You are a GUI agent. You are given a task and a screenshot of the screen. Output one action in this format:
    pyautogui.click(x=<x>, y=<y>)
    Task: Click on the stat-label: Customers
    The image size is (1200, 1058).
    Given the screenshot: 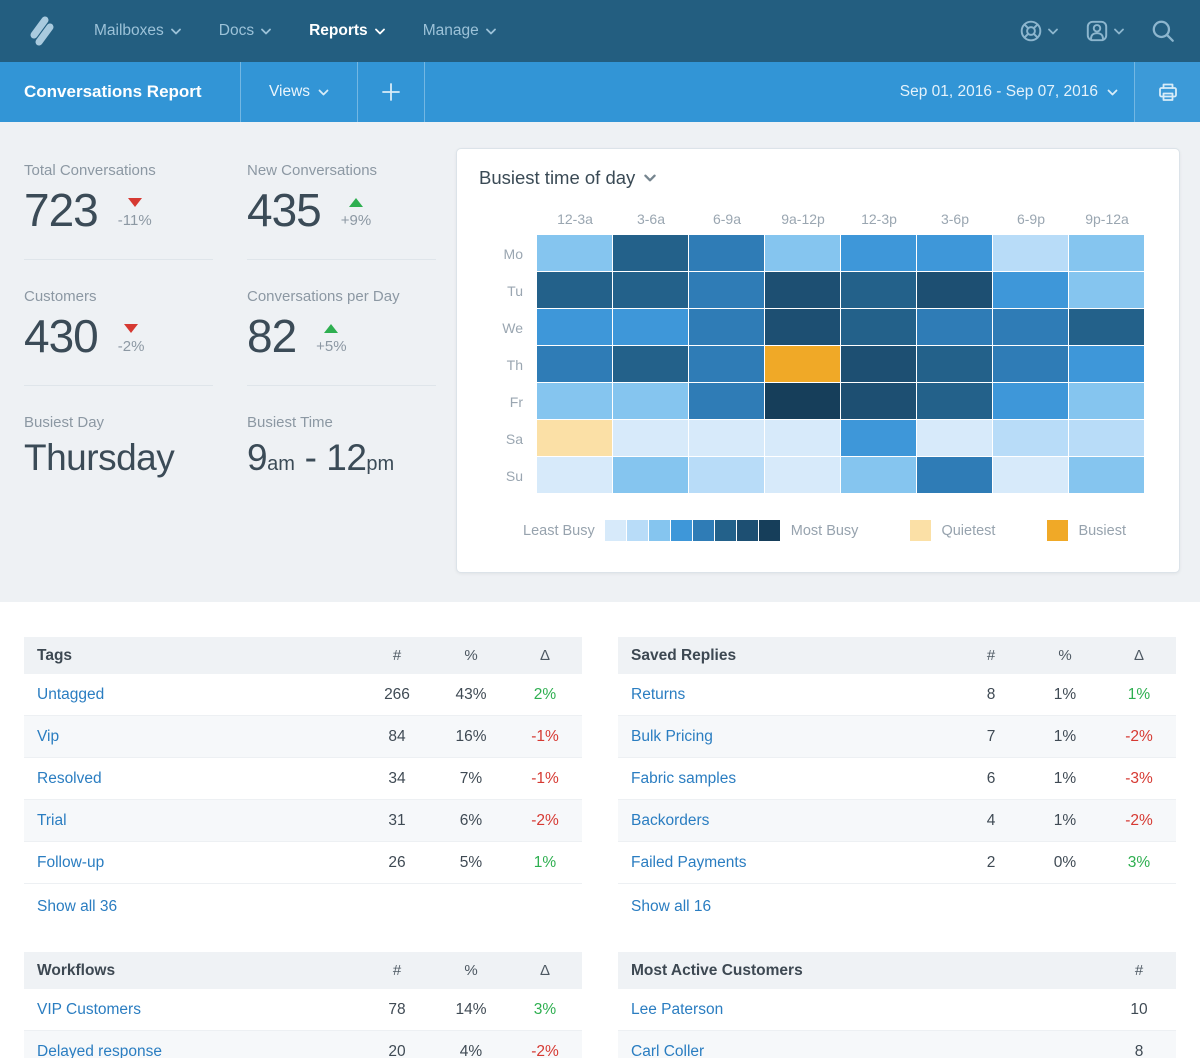 What is the action you would take?
    pyautogui.click(x=60, y=296)
    